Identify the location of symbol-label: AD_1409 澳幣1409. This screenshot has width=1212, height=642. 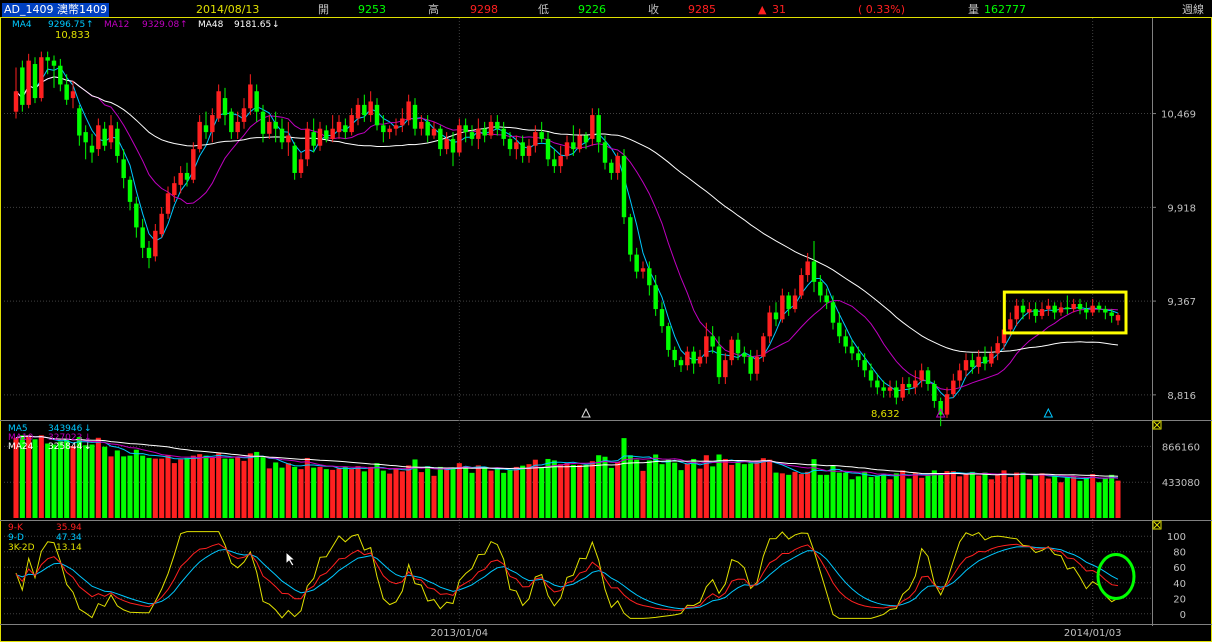
(55, 10).